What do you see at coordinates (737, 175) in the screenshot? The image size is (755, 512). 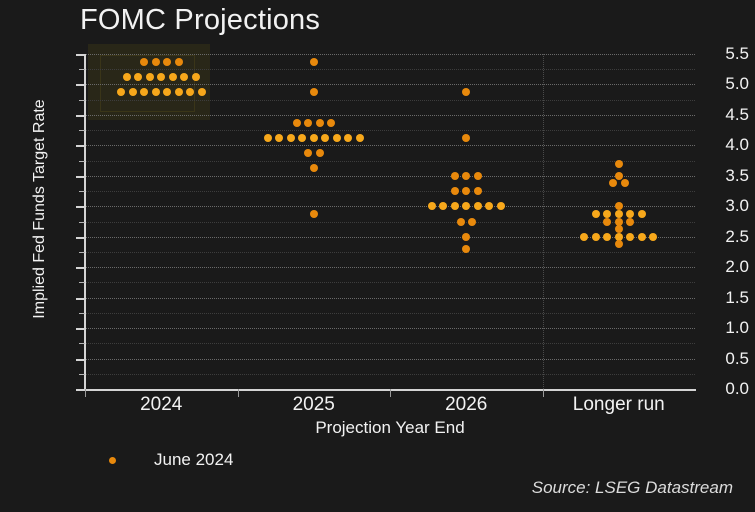 I see `y-tick-label: 3.5` at bounding box center [737, 175].